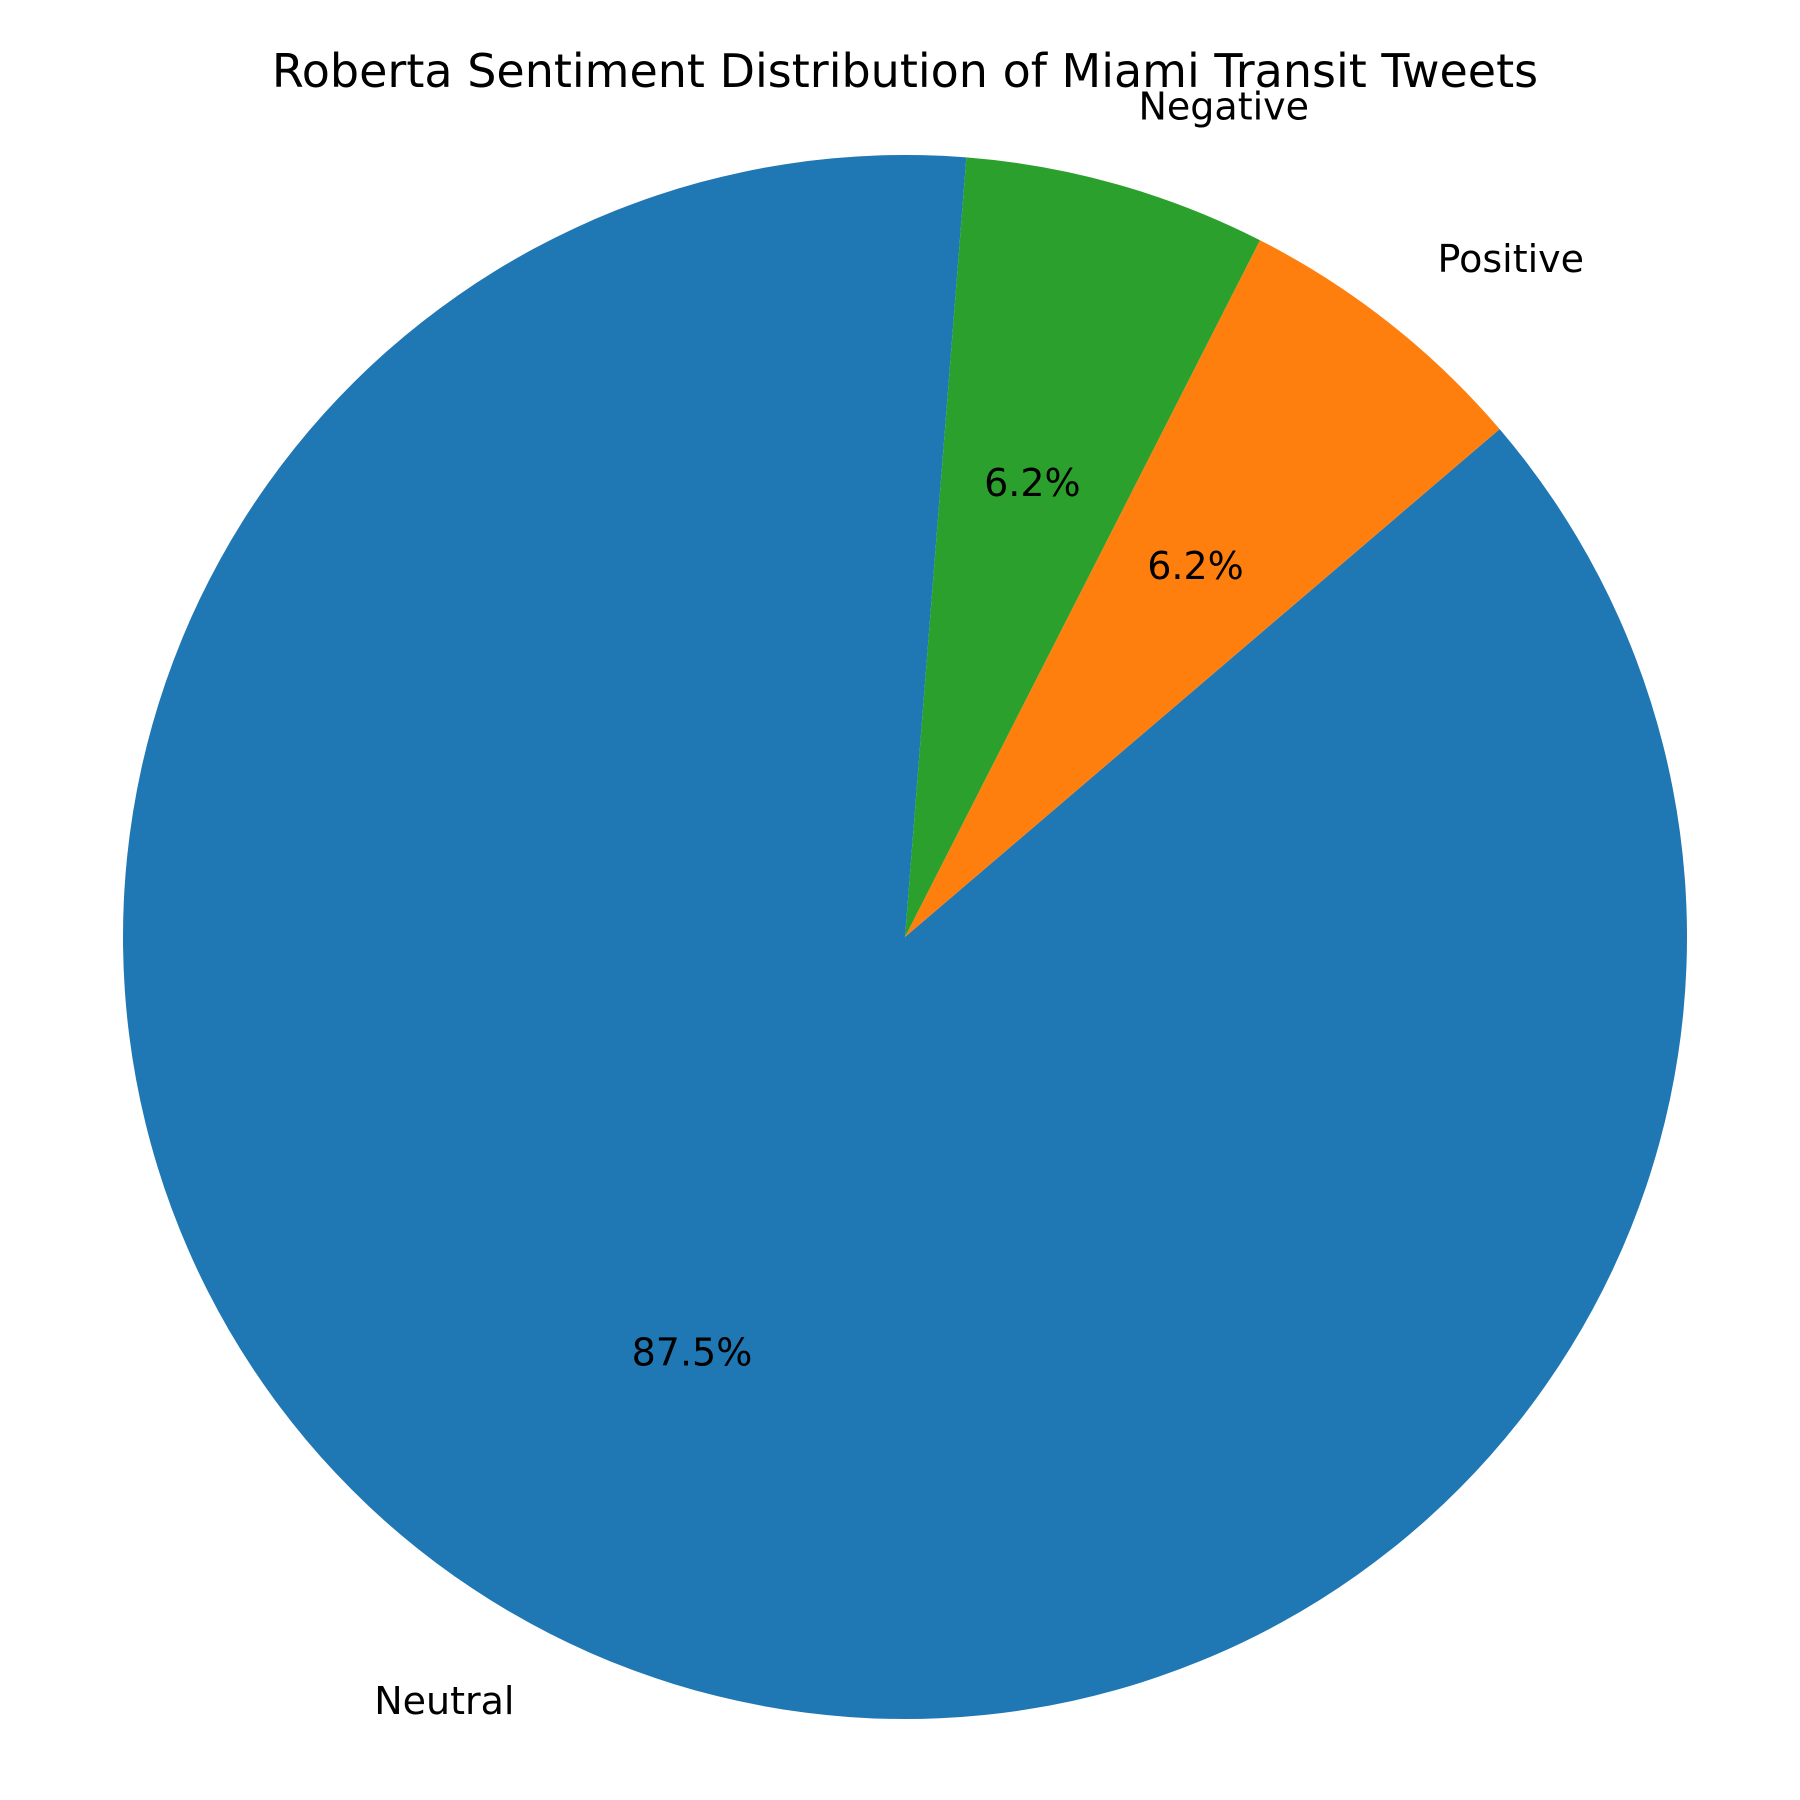  What do you see at coordinates (1195, 566) in the screenshot?
I see `slice-percent-positive: 6.2%` at bounding box center [1195, 566].